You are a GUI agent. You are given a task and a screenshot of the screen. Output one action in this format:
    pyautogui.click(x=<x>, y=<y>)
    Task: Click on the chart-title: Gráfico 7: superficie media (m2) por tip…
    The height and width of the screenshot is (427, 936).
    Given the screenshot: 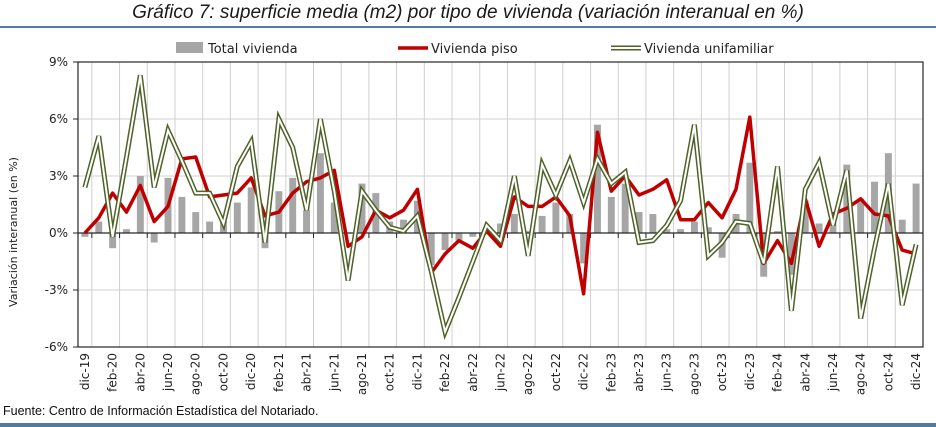 What is the action you would take?
    pyautogui.click(x=468, y=12)
    